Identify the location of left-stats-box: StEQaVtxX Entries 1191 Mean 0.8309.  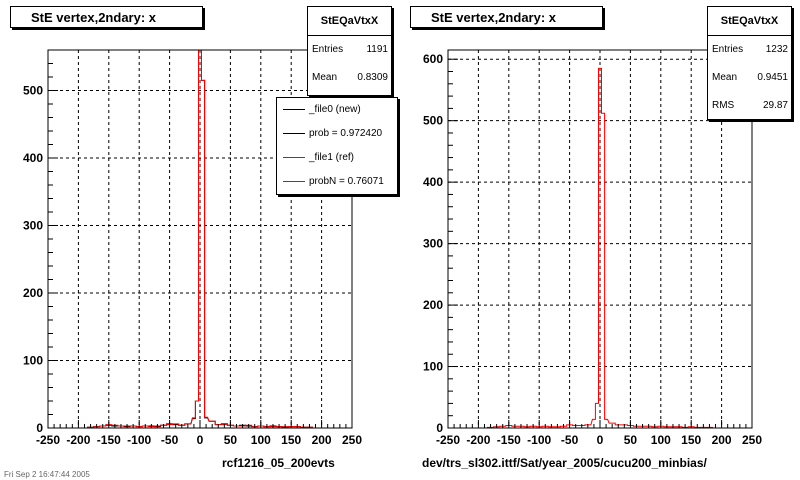
(349, 51).